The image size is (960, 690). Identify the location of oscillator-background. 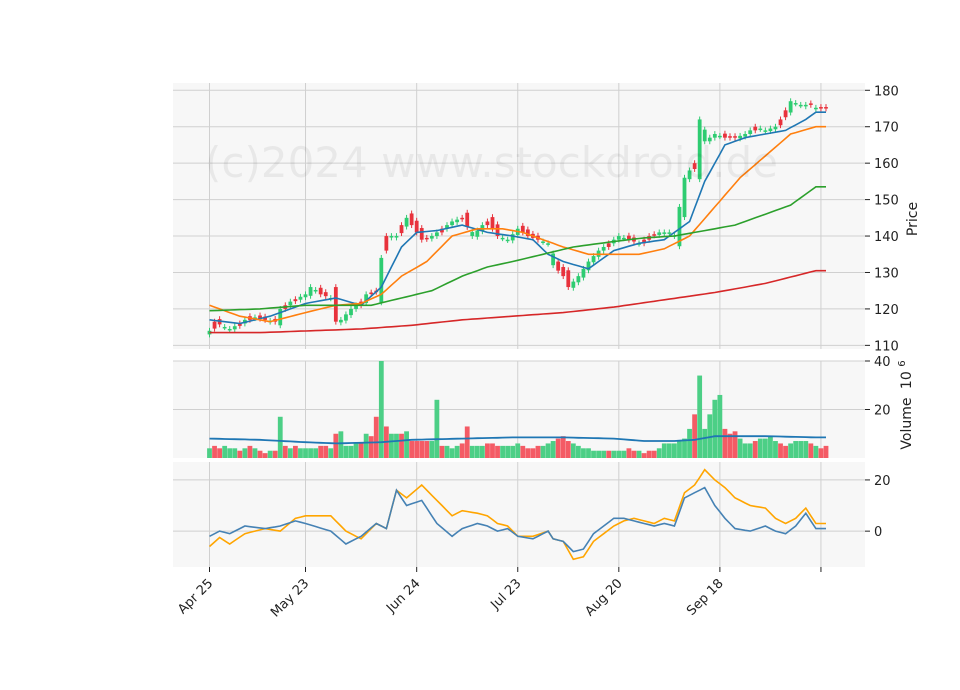
(519, 514).